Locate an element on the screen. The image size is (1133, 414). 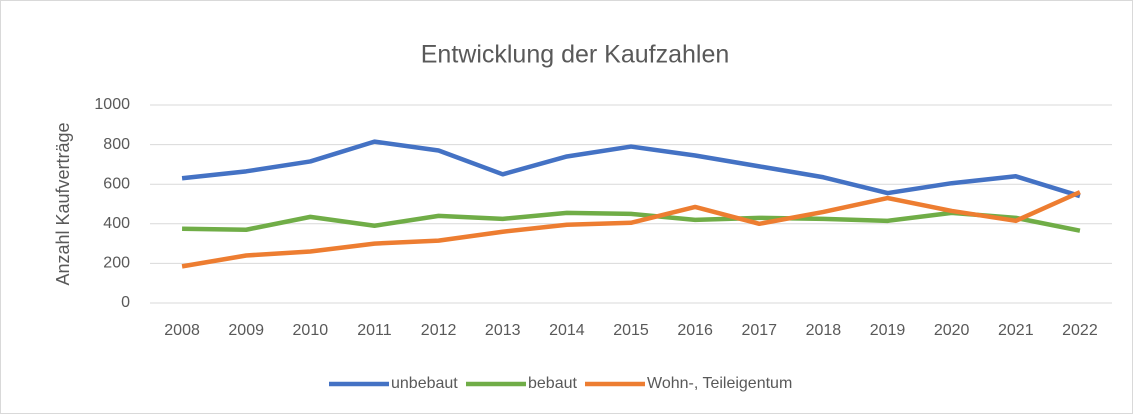
y-tick-label: 1000 is located at coordinates (112, 104).